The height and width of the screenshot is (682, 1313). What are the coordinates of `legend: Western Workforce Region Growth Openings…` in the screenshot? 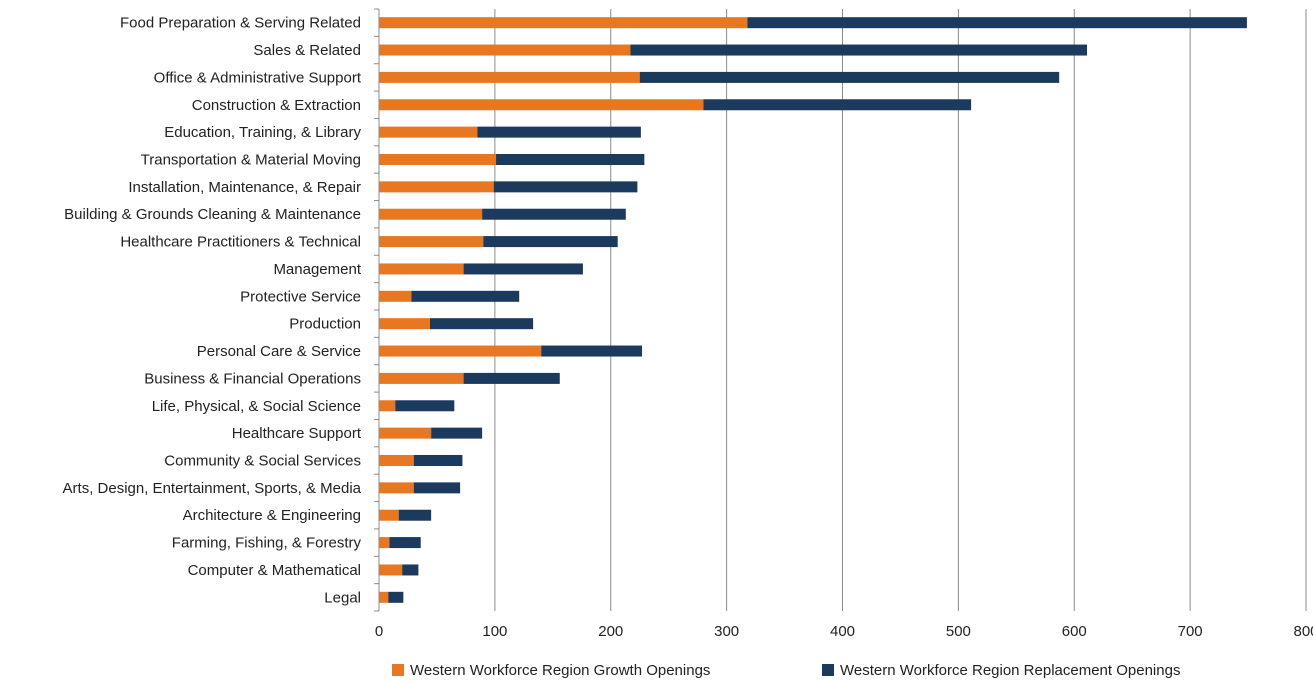 It's located at (786, 670).